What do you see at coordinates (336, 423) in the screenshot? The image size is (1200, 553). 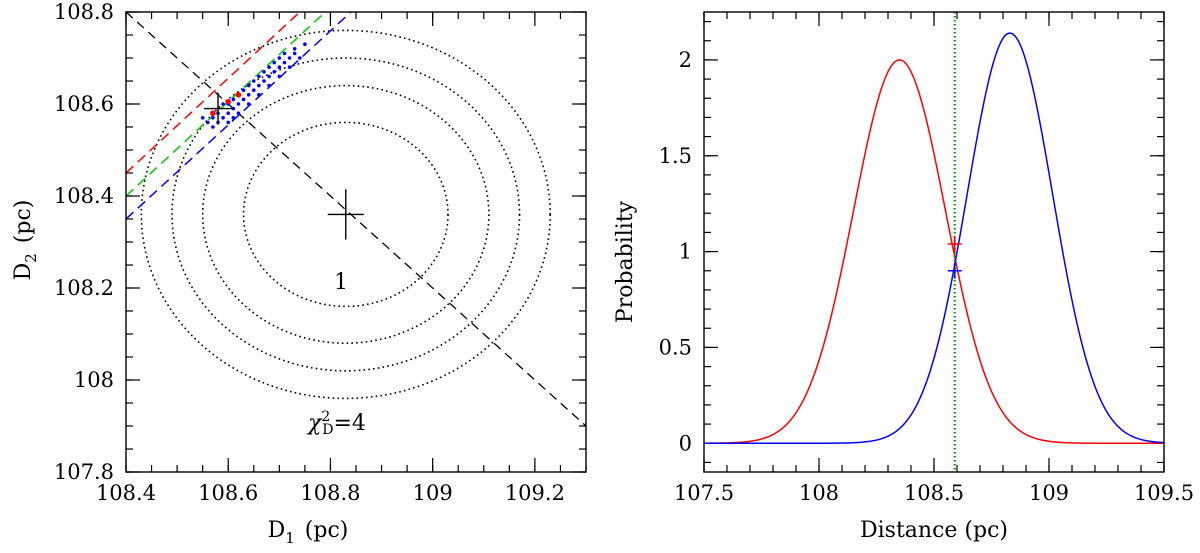 I see `contour-label-outer: χ2 D=4` at bounding box center [336, 423].